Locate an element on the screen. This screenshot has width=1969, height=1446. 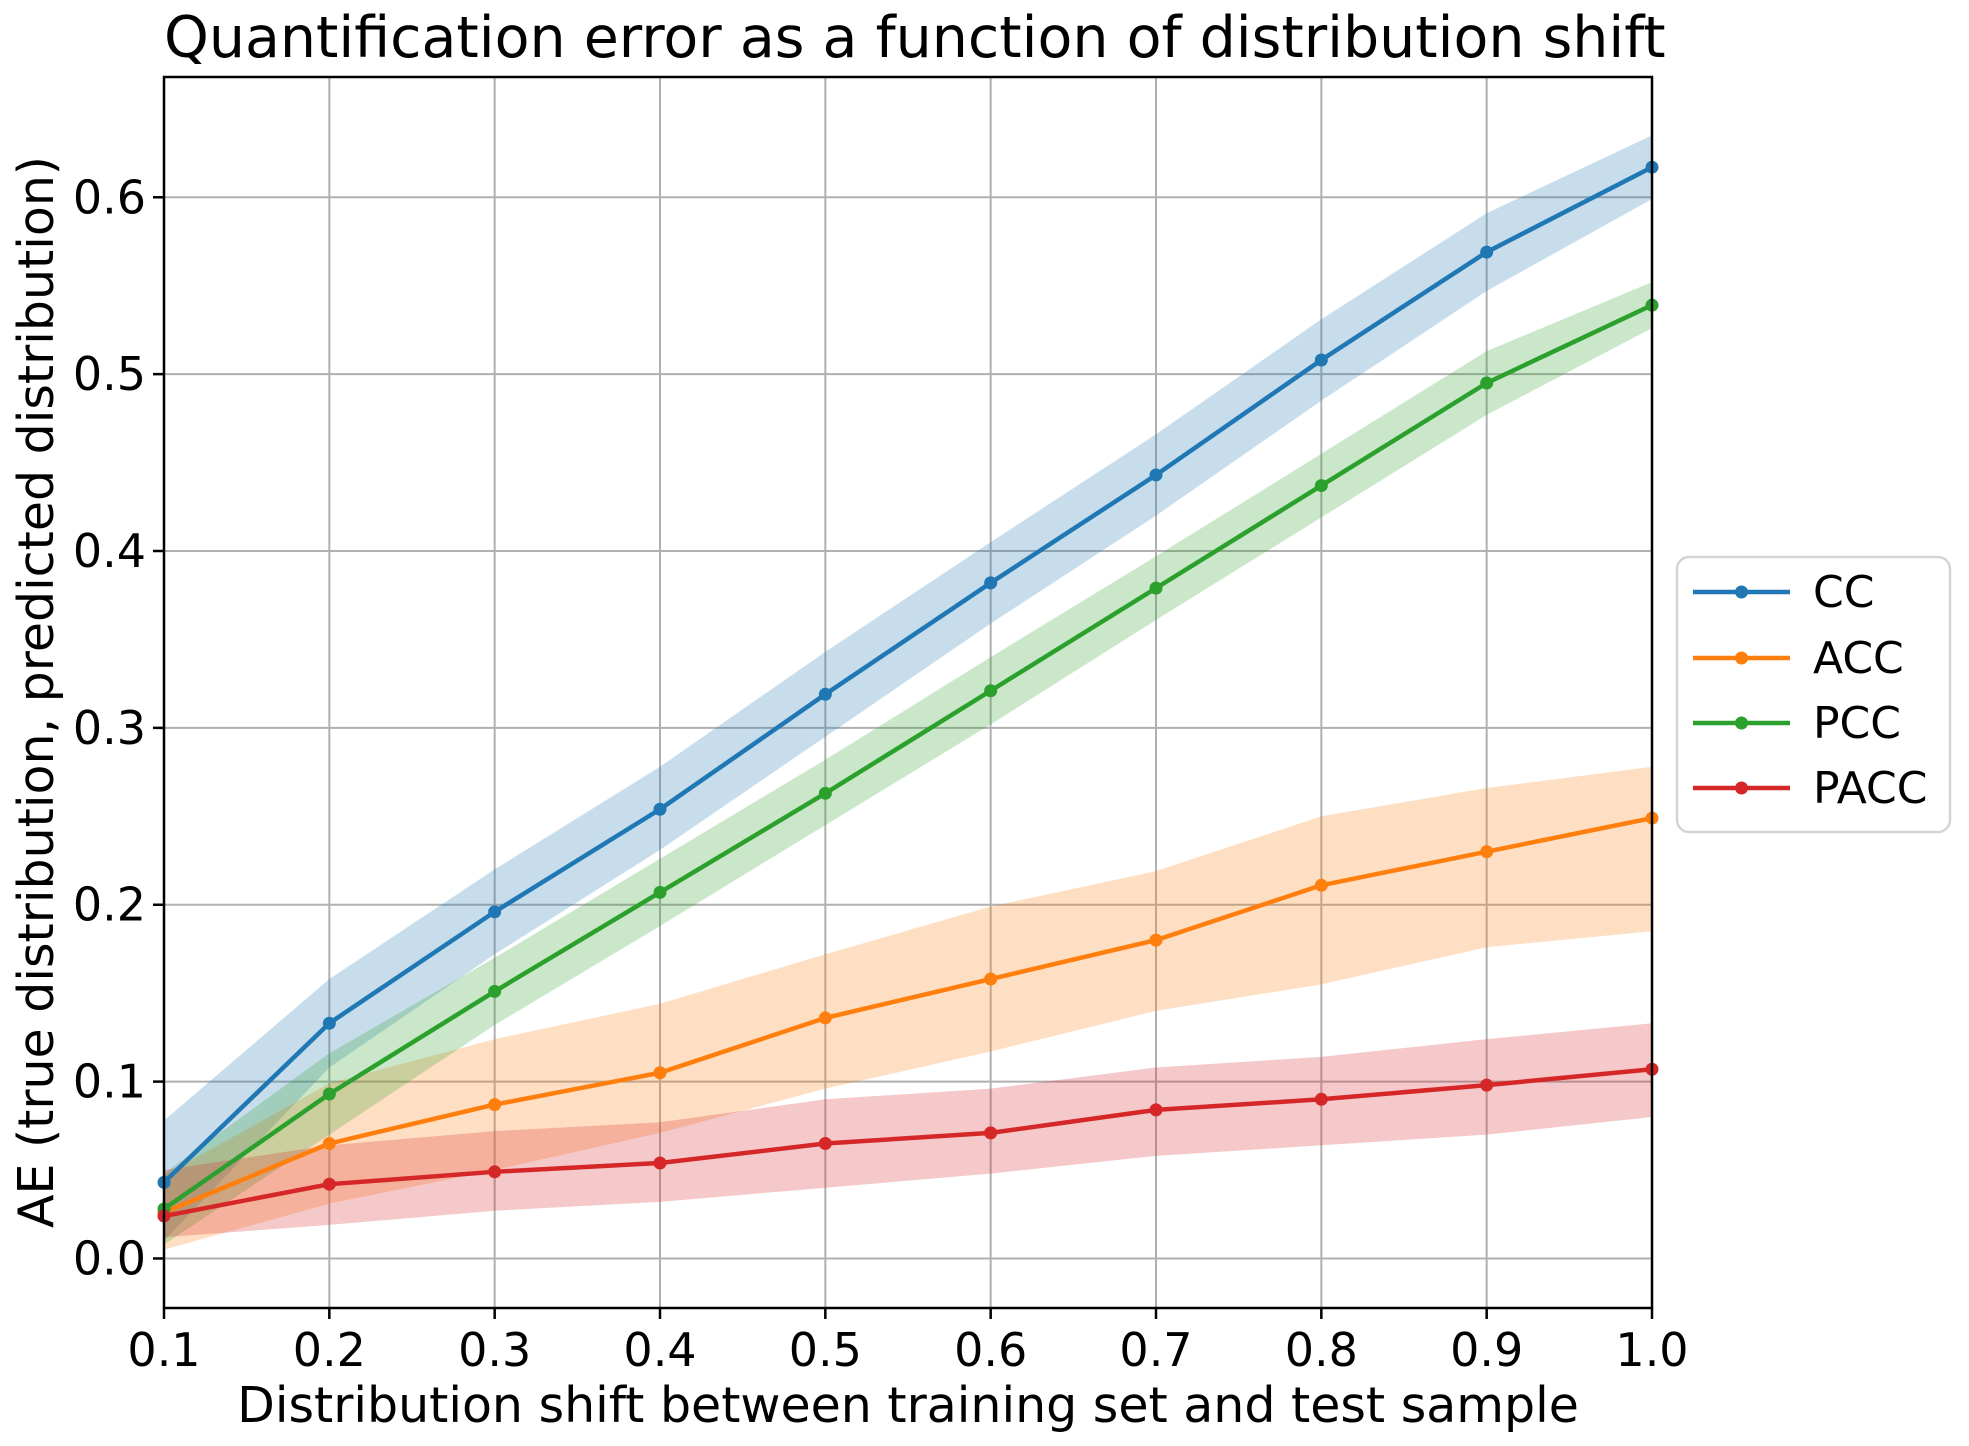
y-tick-label: 0.1 is located at coordinates (109, 1082).